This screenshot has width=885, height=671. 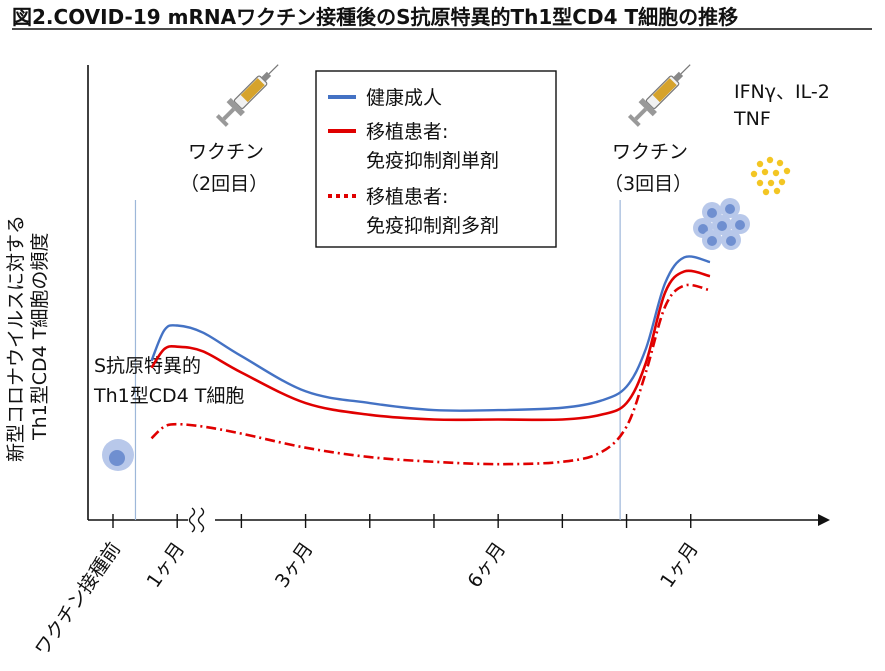 I want to click on vaccine-label-2nd: ワクチン, so click(x=226, y=152).